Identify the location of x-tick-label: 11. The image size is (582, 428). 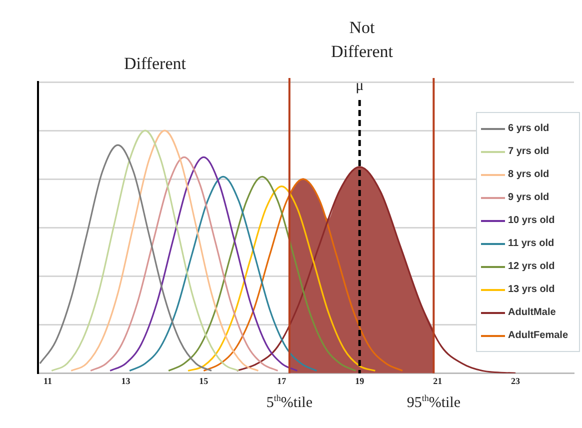
(47, 381).